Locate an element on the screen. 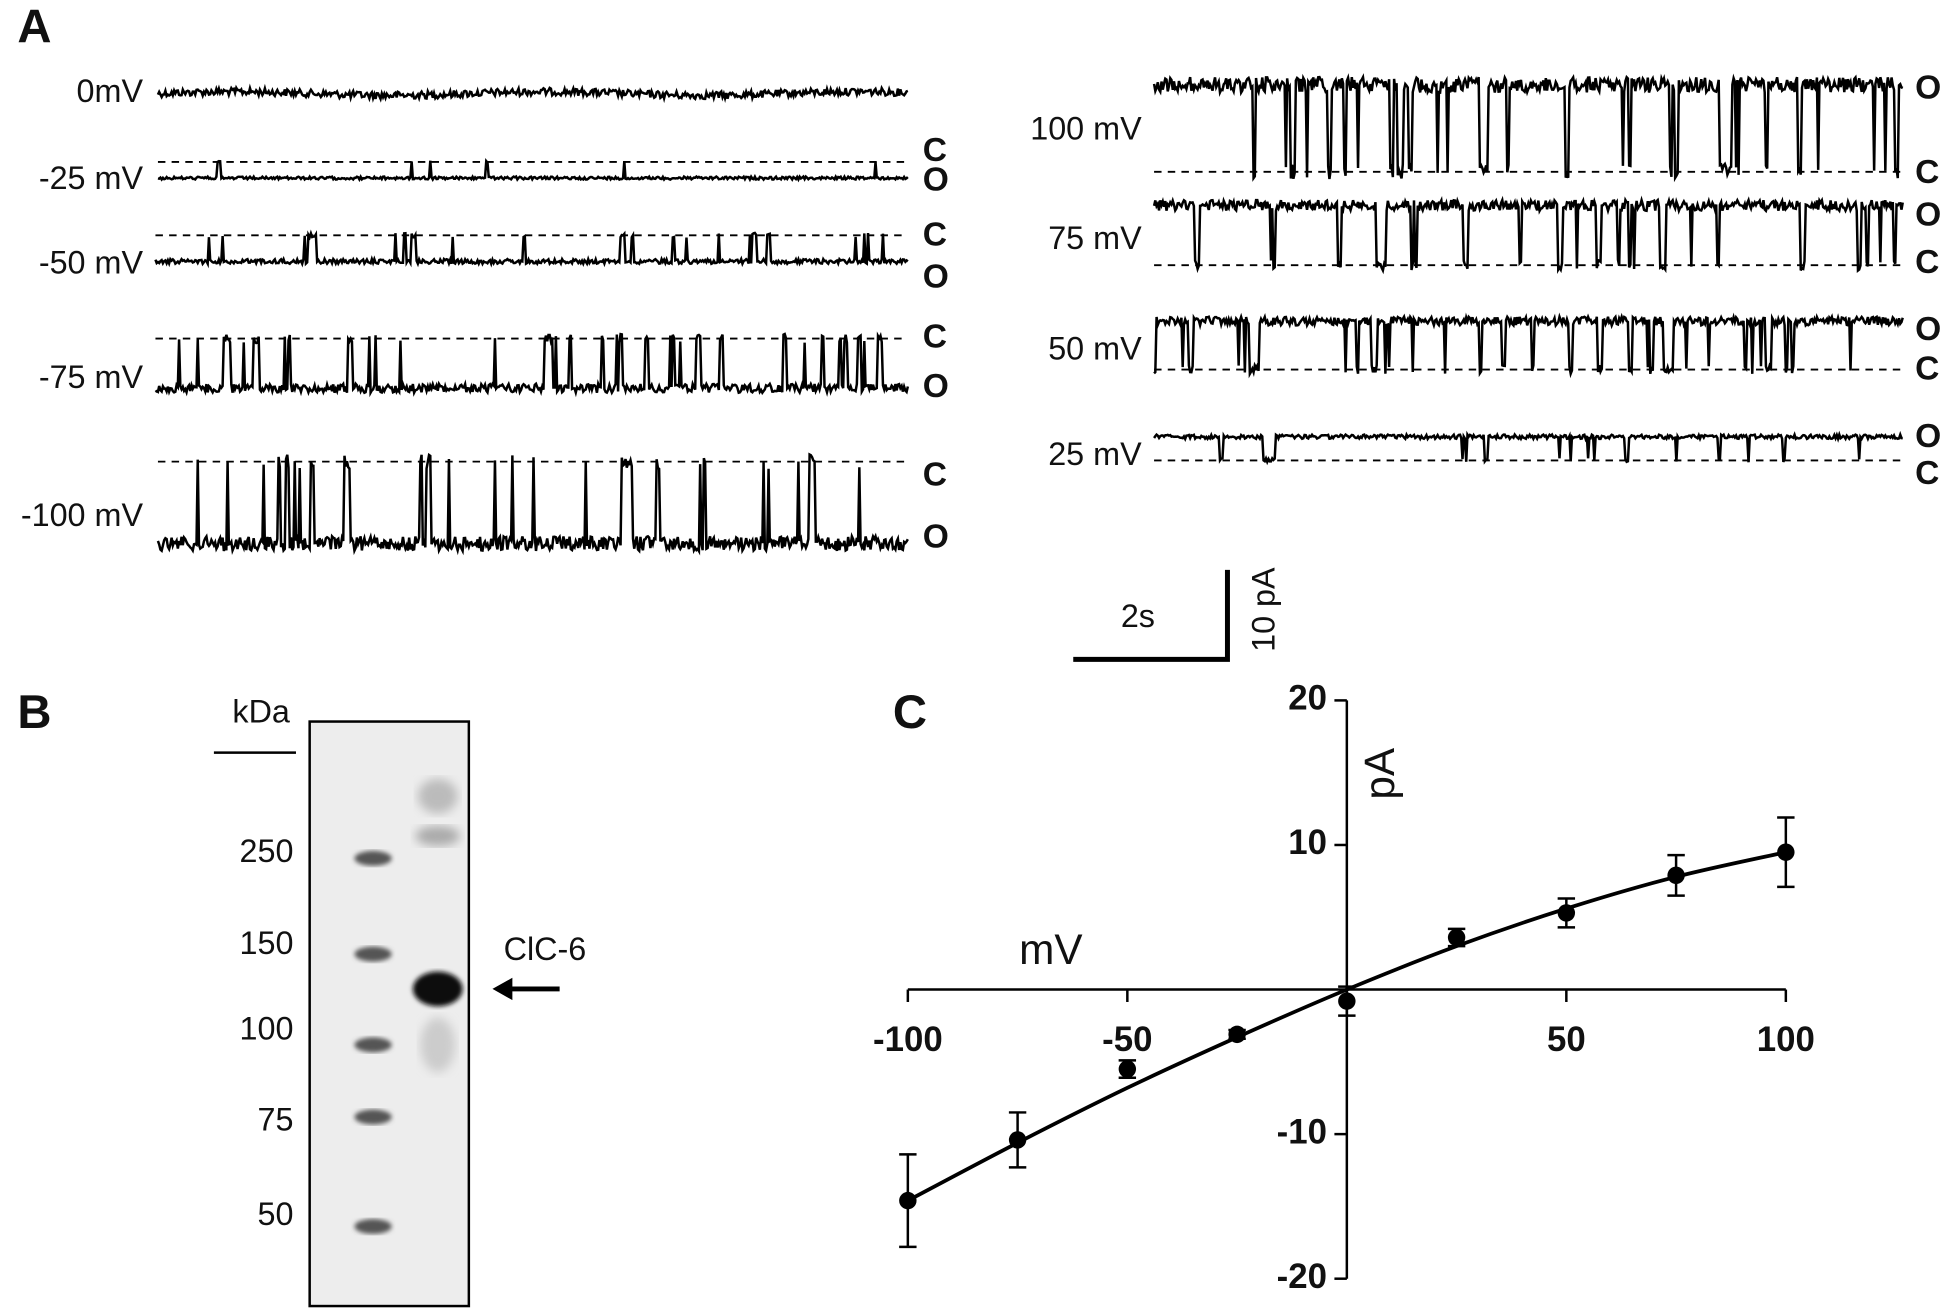 Image resolution: width=1950 pixels, height=1315 pixels. marker-label: 75 is located at coordinates (276, 1120).